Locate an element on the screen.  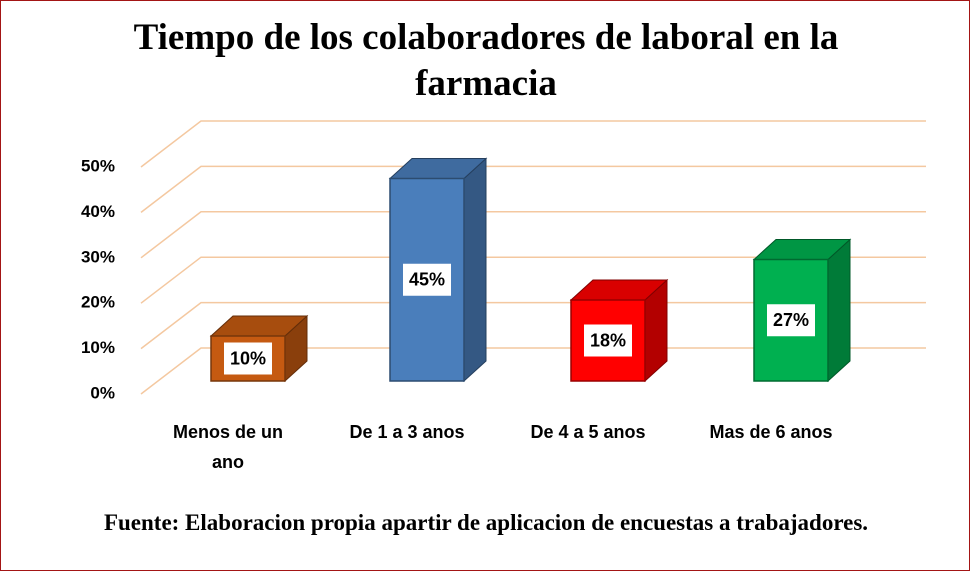
data-label: 45% is located at coordinates (427, 280).